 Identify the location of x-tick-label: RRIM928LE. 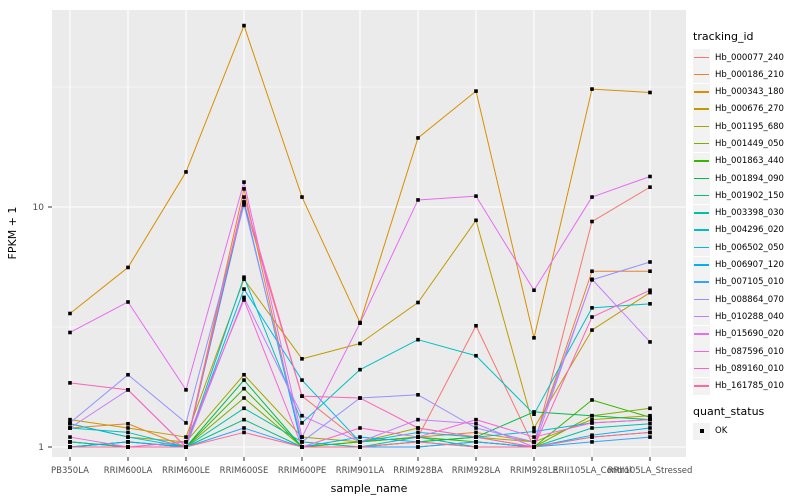
(534, 471).